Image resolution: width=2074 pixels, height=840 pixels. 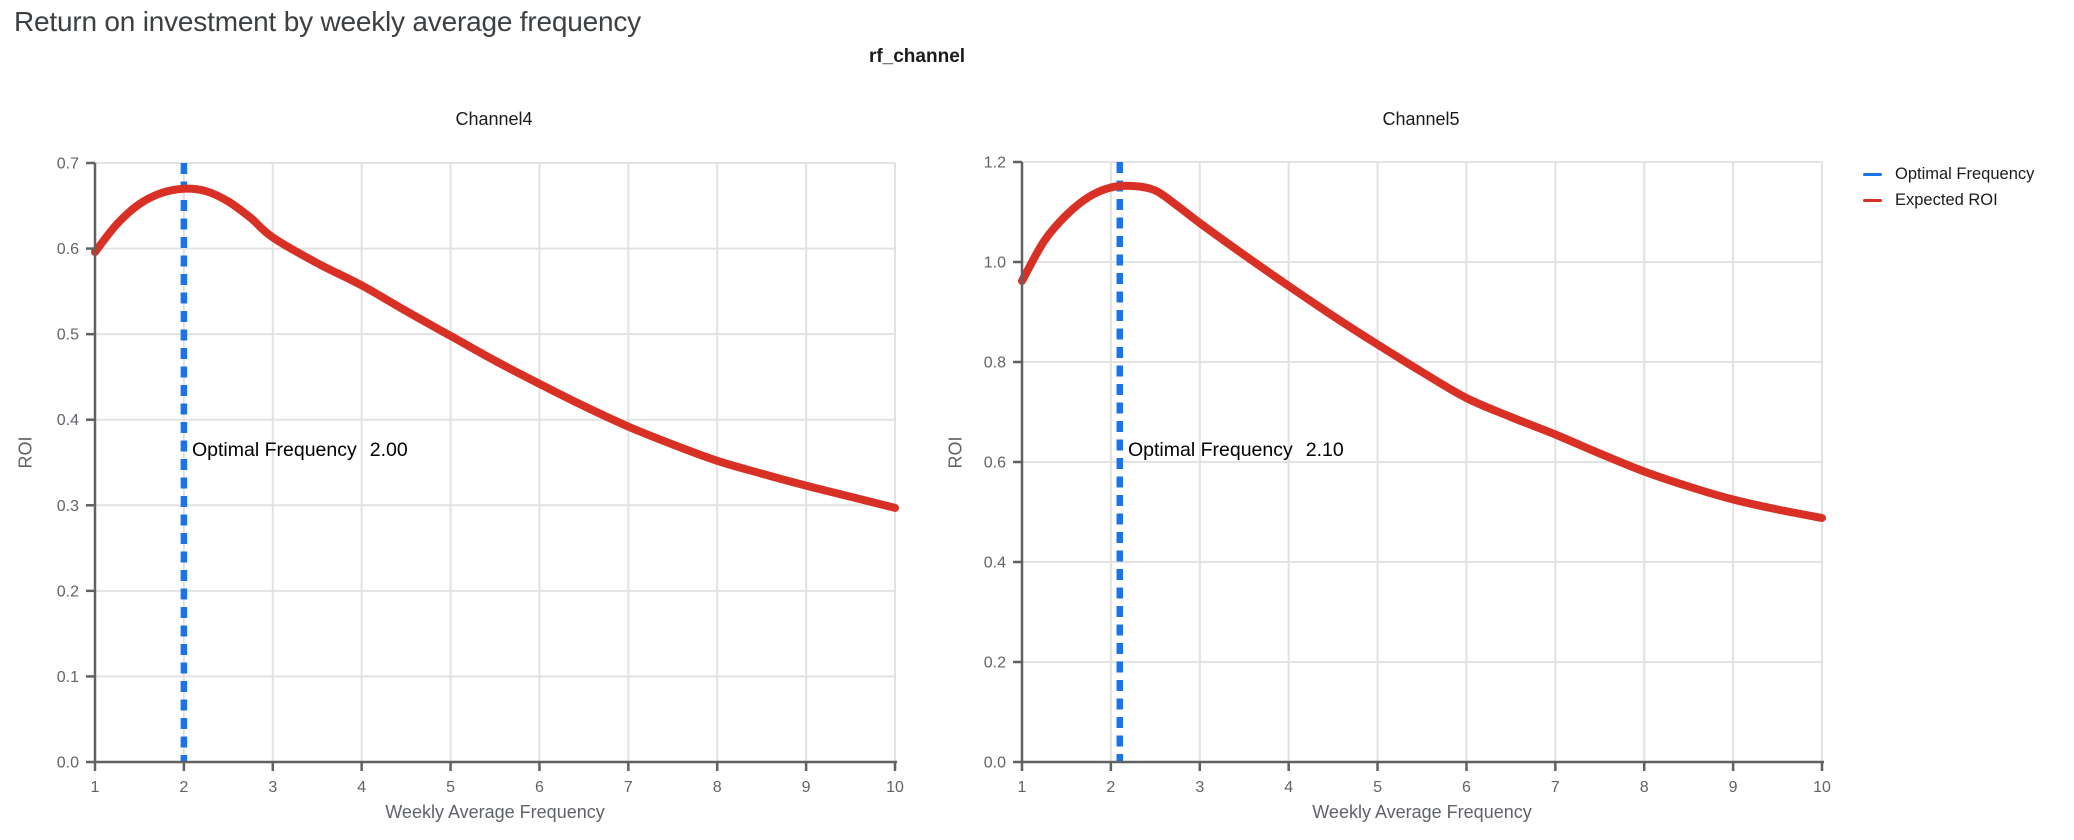 I want to click on panel-title-channel5: Channel5, so click(x=1421, y=119).